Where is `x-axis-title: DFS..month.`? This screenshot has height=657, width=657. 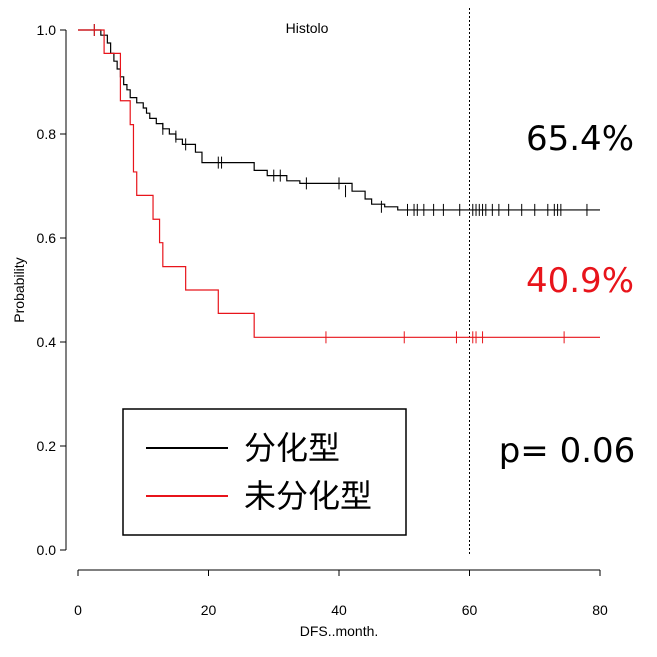 x-axis-title: DFS..month. is located at coordinates (339, 631).